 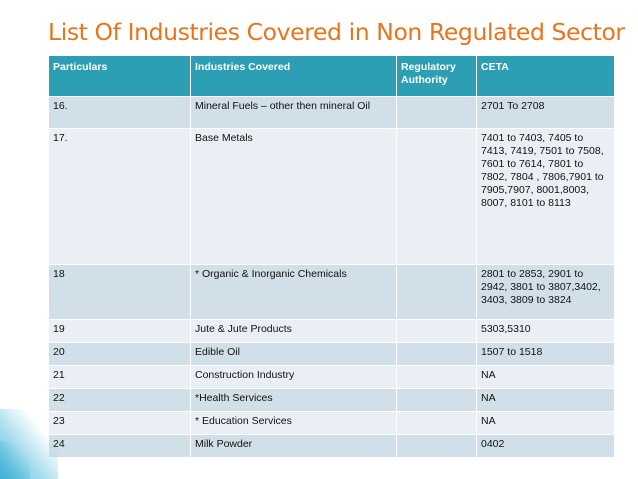 I want to click on cell-industry: Mineral Fuels – other then mineral Oil, so click(x=293, y=112).